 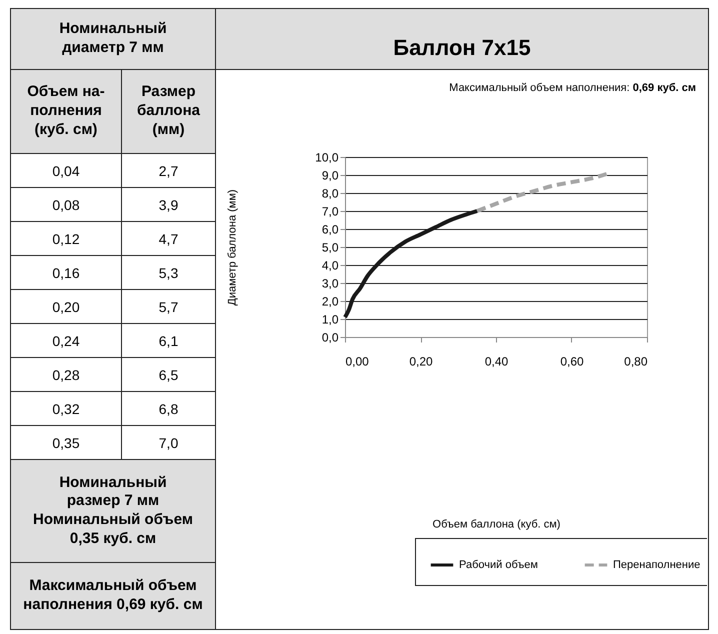 What do you see at coordinates (66, 111) in the screenshot?
I see `text: Объем на-полнения (куб. см)` at bounding box center [66, 111].